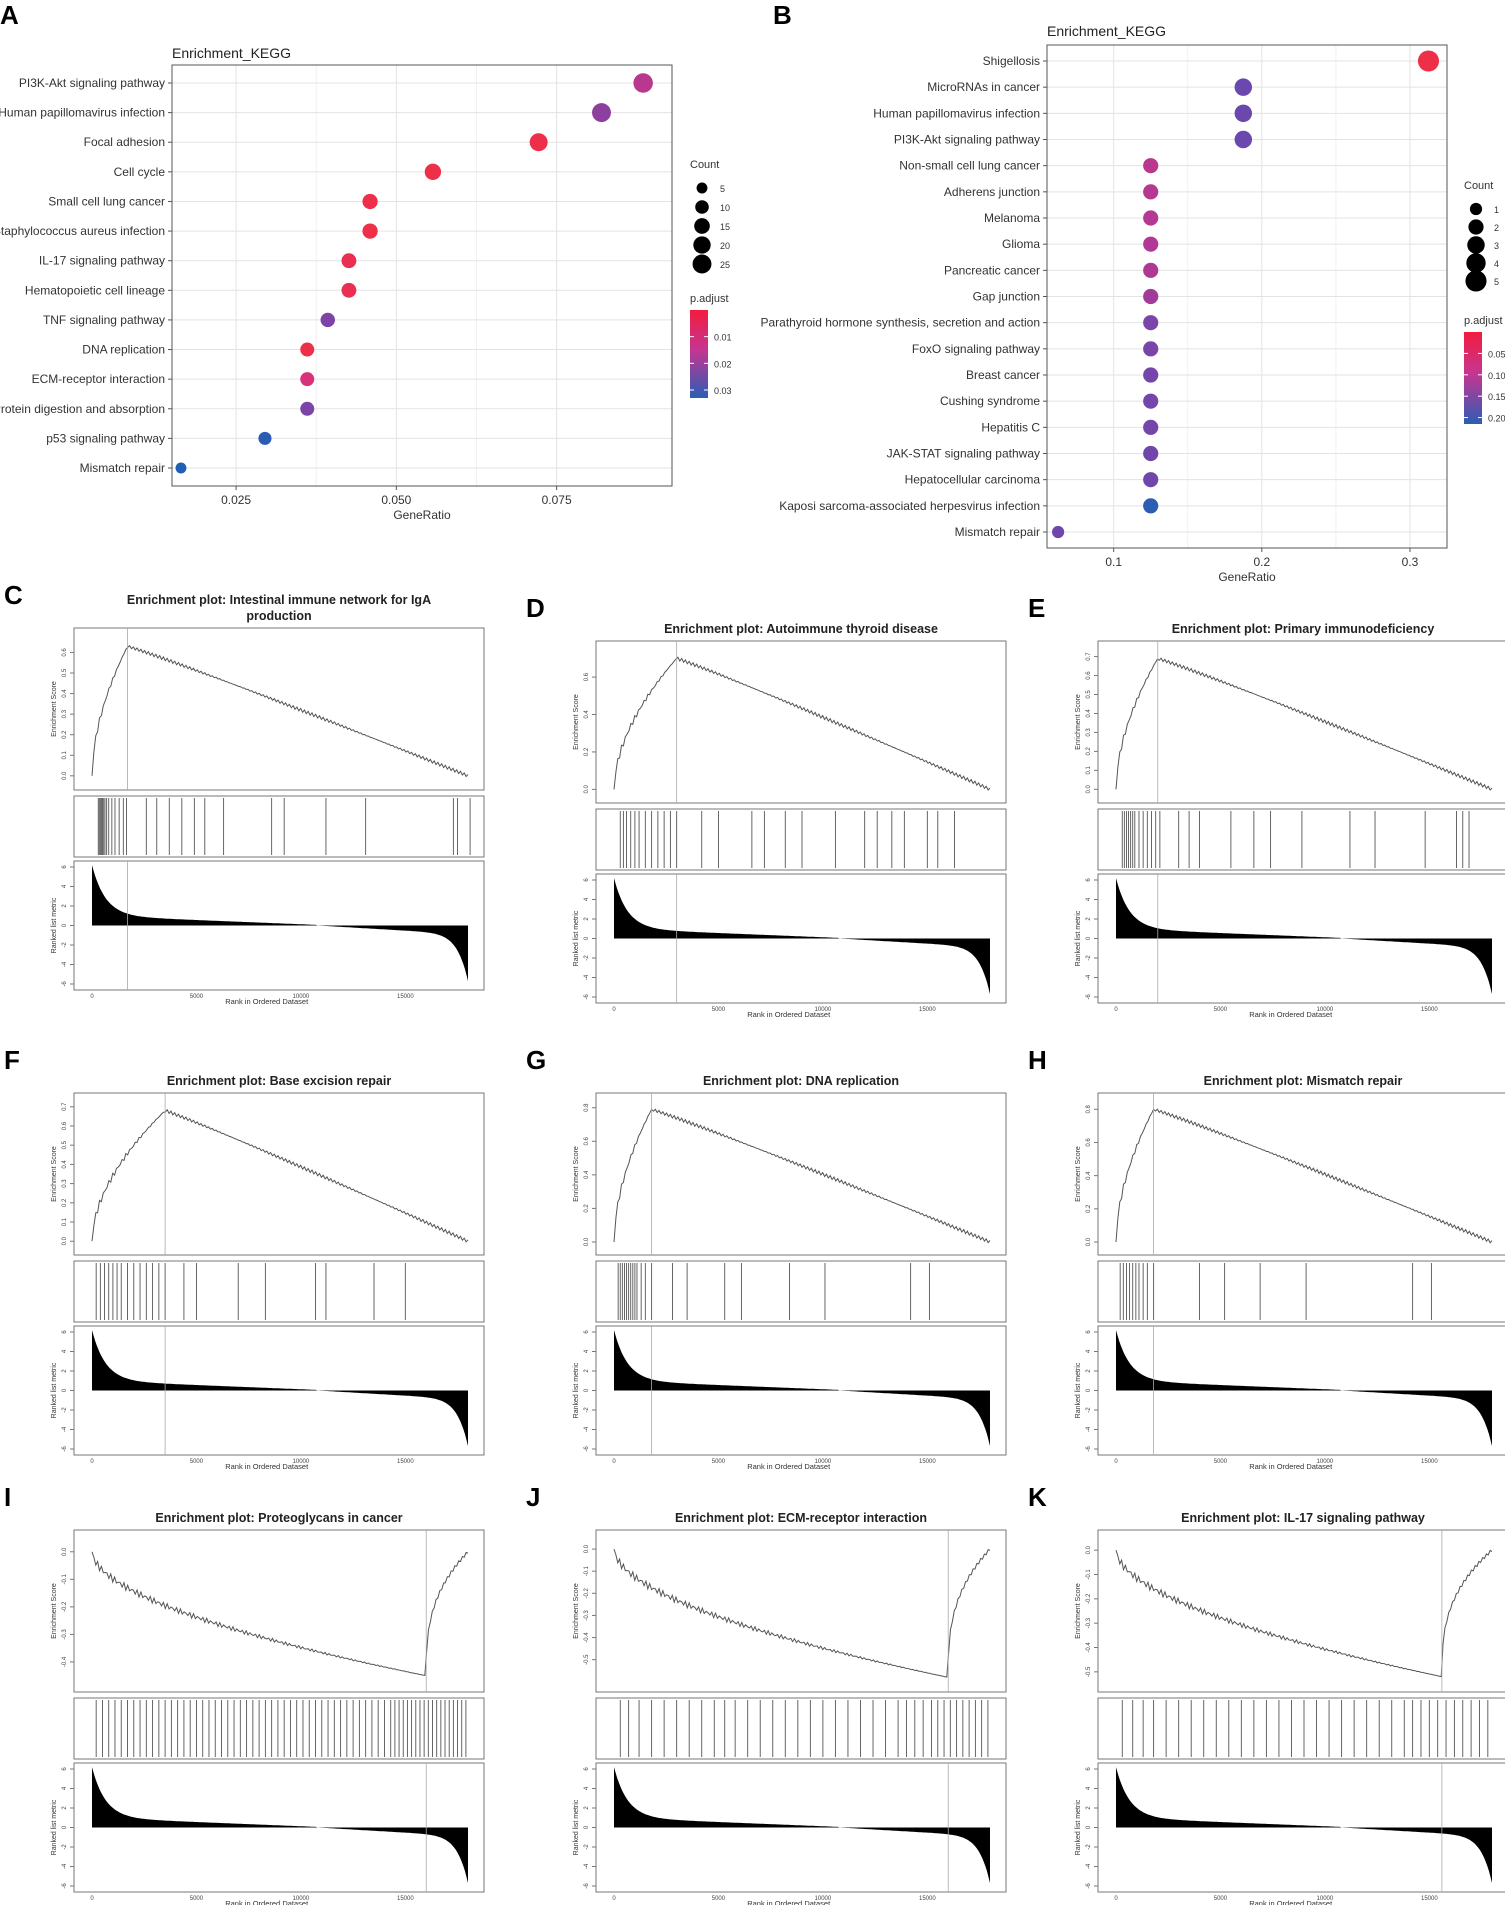  I want to click on category-label: Hepatocellular carcinoma, so click(973, 480).